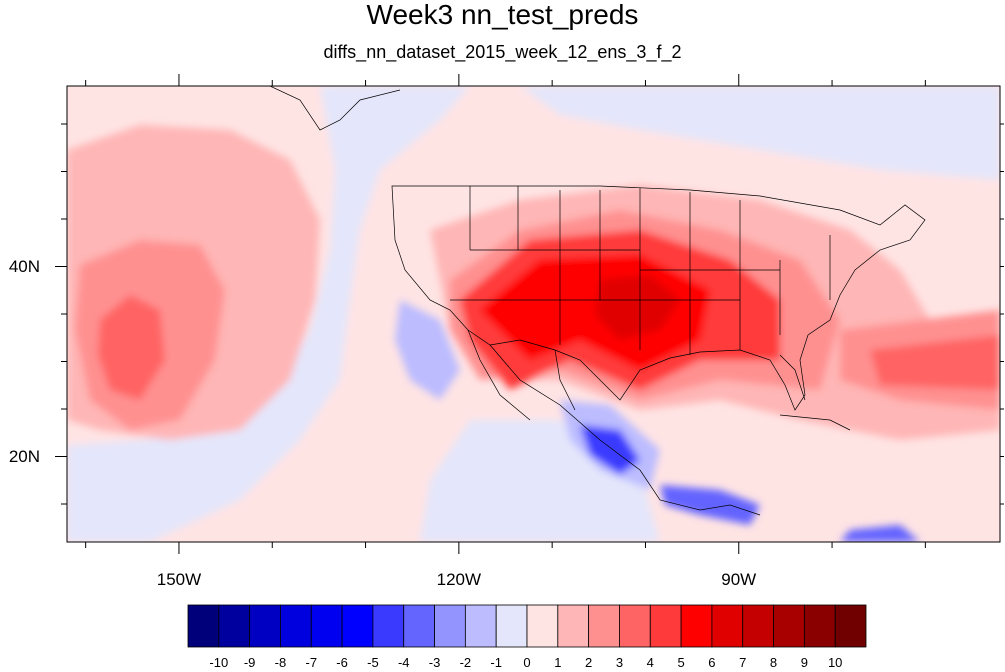 This screenshot has width=1005, height=672. I want to click on canada-coast, so click(335, 108).